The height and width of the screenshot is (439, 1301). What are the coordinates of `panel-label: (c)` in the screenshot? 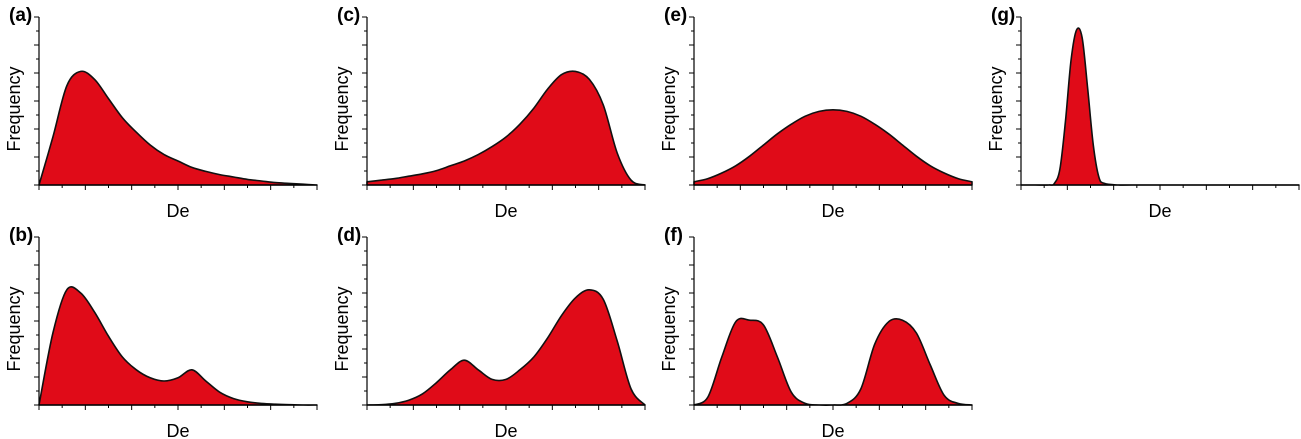 It's located at (348, 15).